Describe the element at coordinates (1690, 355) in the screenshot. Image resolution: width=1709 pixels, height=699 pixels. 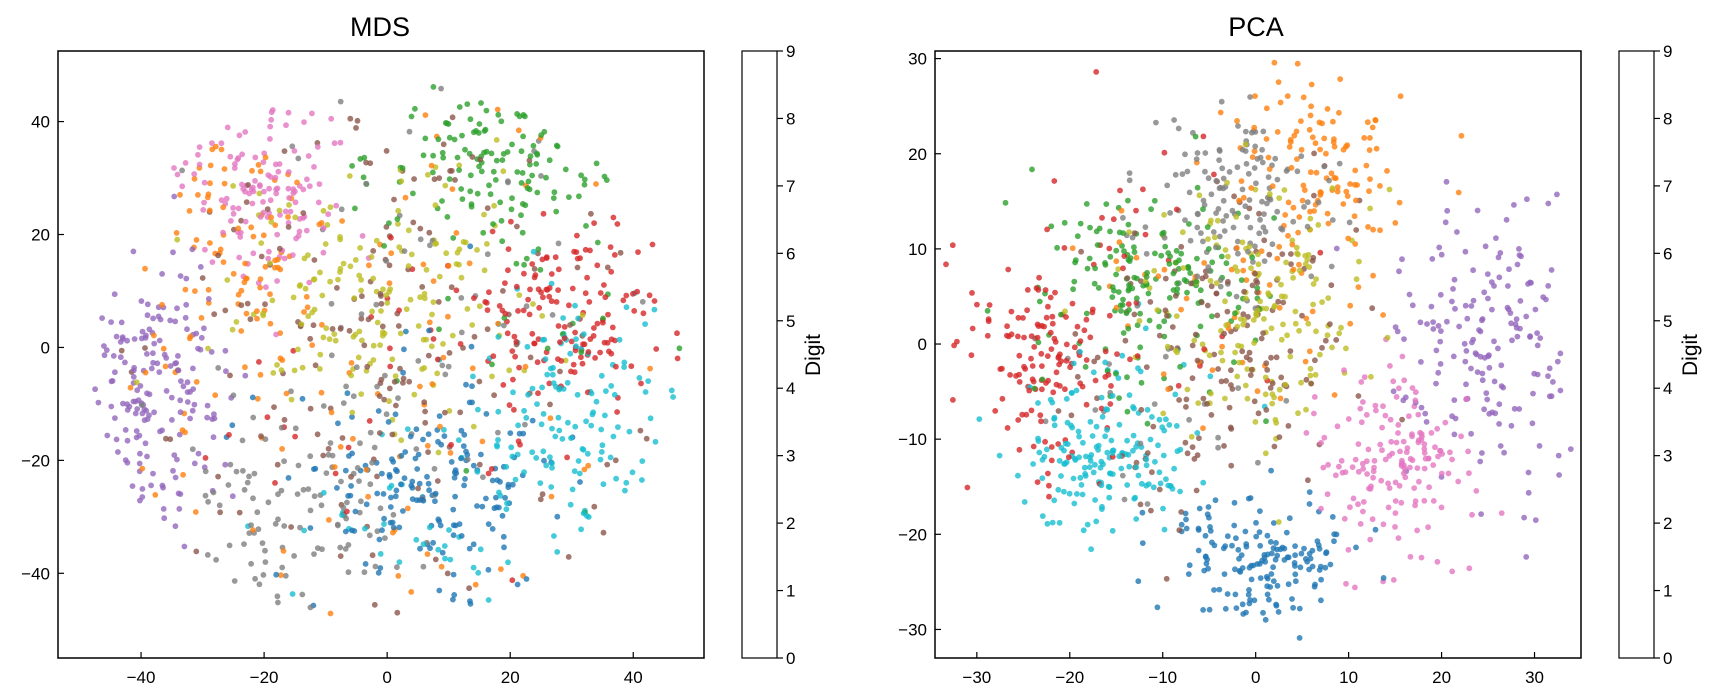
I see `pca-colorbar-label: Digit` at that location.